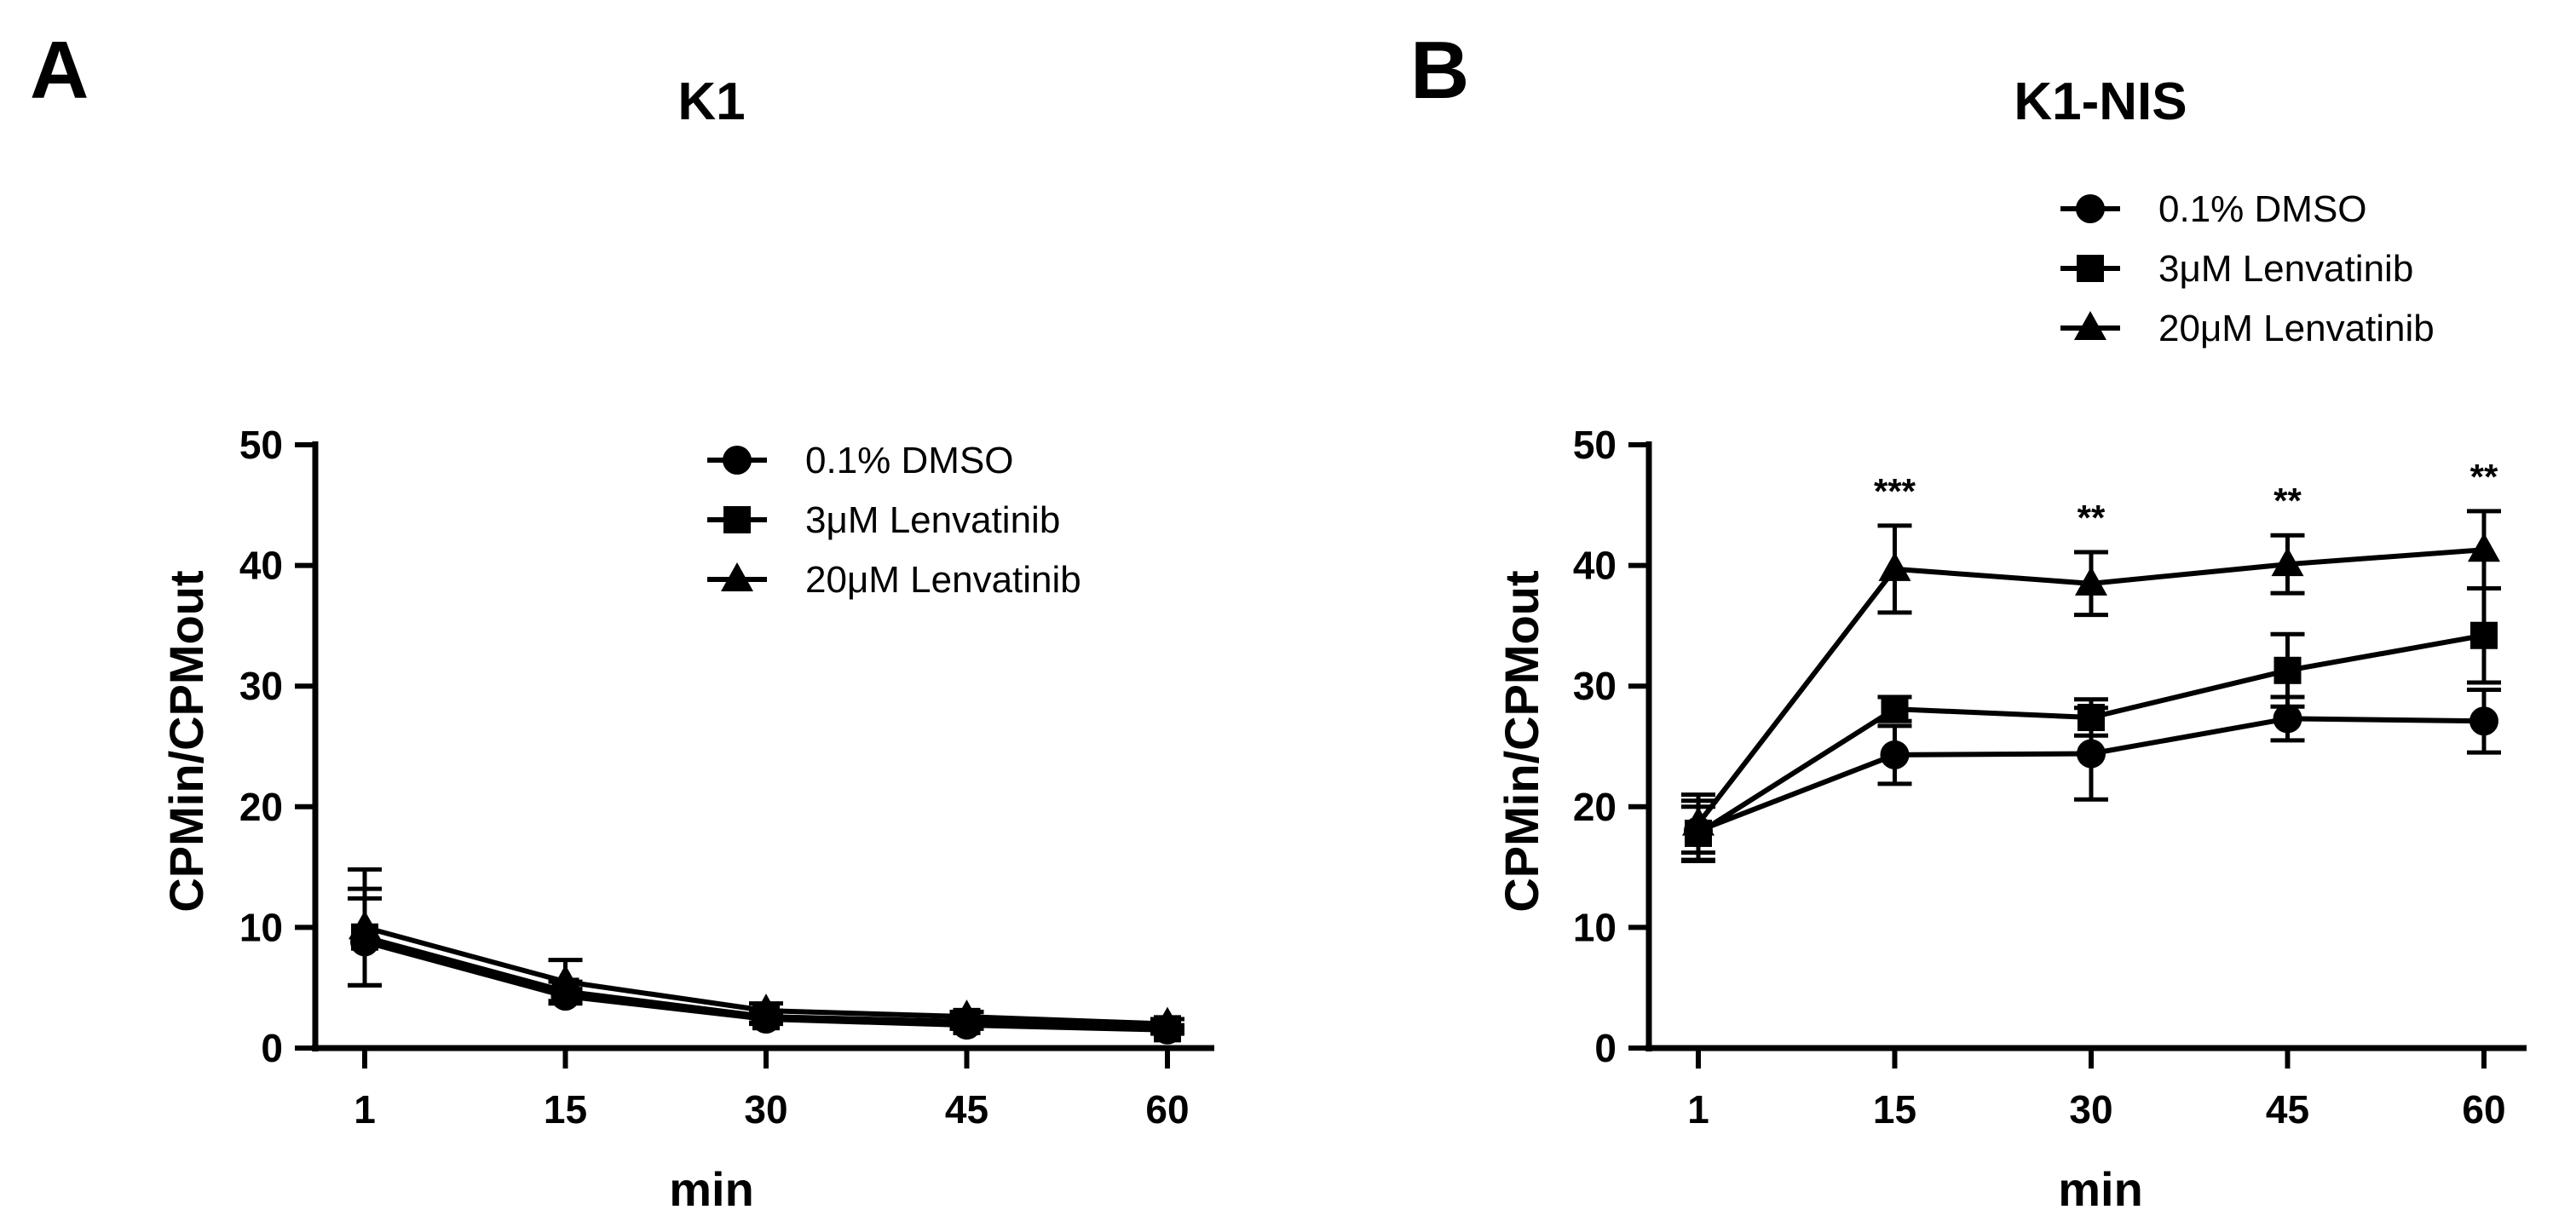 This screenshot has width=2576, height=1227. Describe the element at coordinates (1439, 70) in the screenshot. I see `panel-letter-b: B` at that location.